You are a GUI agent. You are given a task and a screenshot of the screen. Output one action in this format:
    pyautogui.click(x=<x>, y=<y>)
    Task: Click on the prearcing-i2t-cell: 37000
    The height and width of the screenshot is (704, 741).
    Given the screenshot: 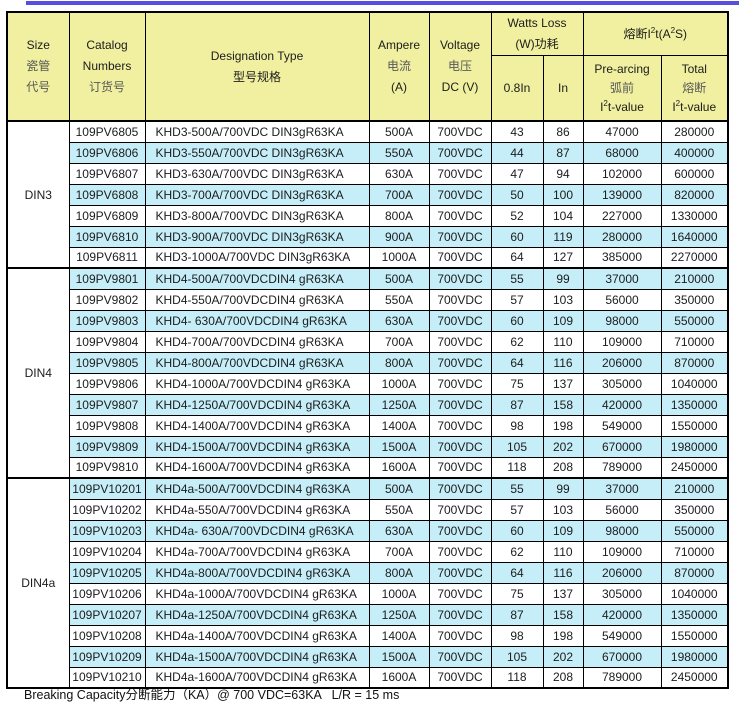 What is the action you would take?
    pyautogui.click(x=622, y=278)
    